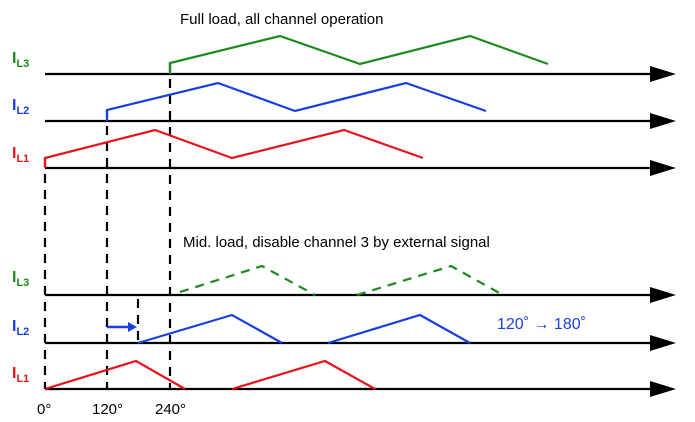 The image size is (695, 422). Describe the element at coordinates (44, 409) in the screenshot. I see `tick-0deg: 0°` at that location.